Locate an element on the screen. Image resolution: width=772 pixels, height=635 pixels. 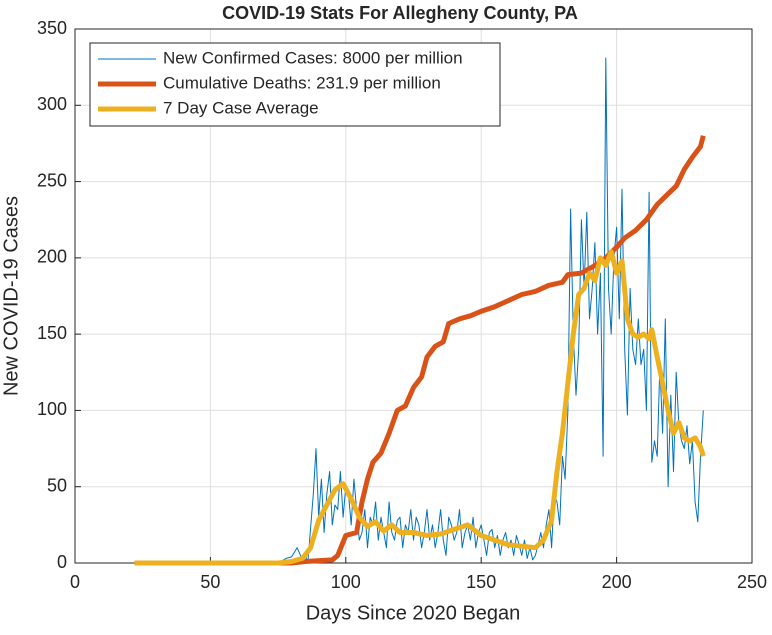
x-tick-label: 50 is located at coordinates (210, 582).